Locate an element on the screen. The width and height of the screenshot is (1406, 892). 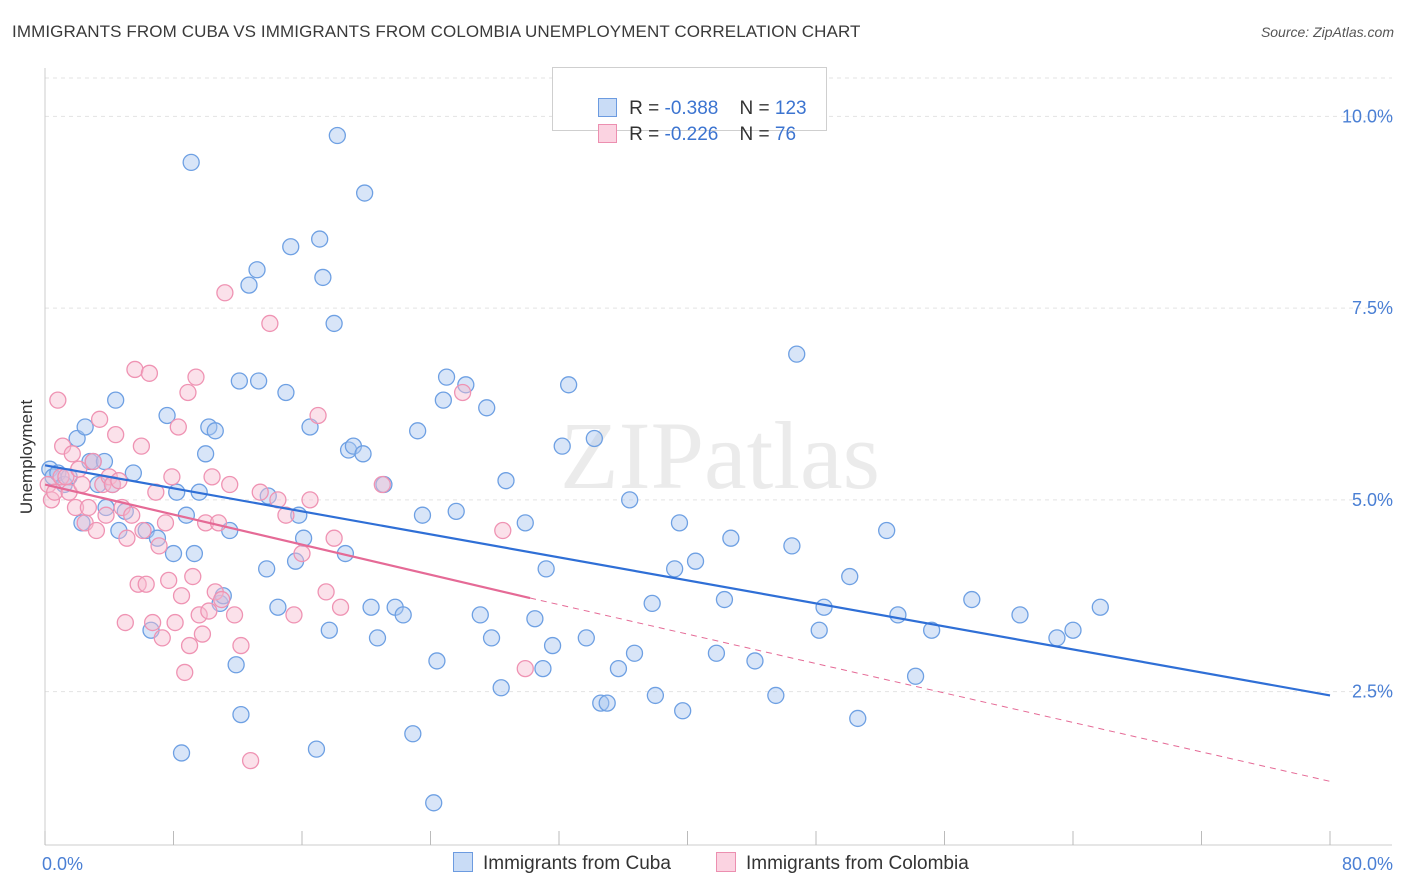
legend-swatch-colombia is located at coordinates (608, 133).